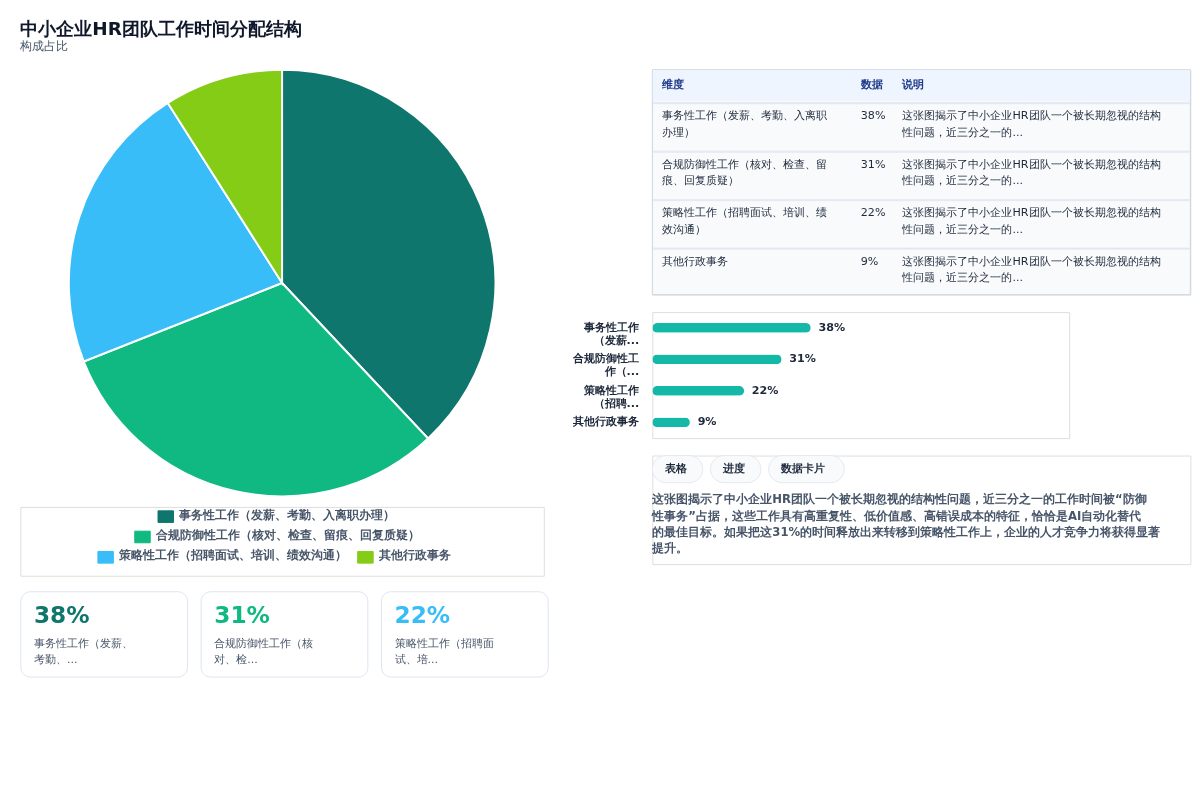  I want to click on text: 事务性工作（发薪、考勤、入离职办理）, so click(745, 124).